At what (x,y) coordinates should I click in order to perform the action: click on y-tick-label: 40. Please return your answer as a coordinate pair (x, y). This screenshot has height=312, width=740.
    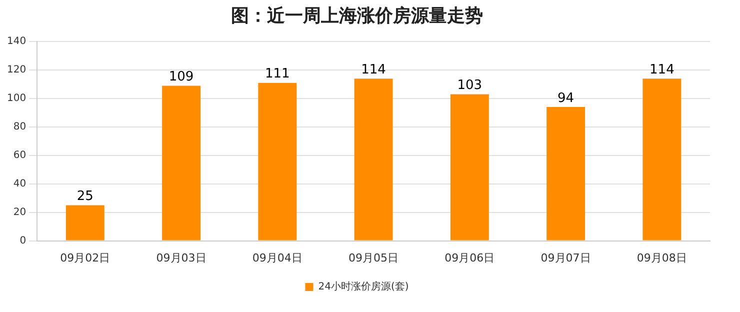
    Looking at the image, I should click on (19, 184).